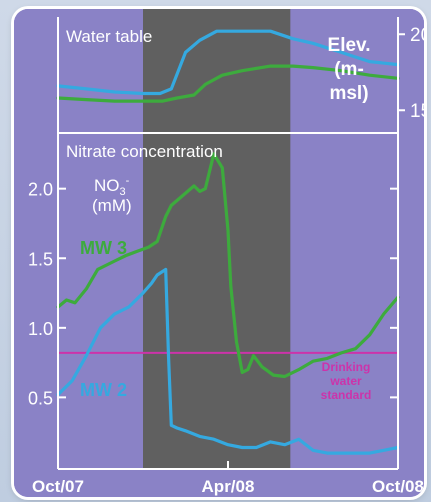 The image size is (431, 502). What do you see at coordinates (123, 192) in the screenshot?
I see `nitrate-ylabel-sub: 3` at bounding box center [123, 192].